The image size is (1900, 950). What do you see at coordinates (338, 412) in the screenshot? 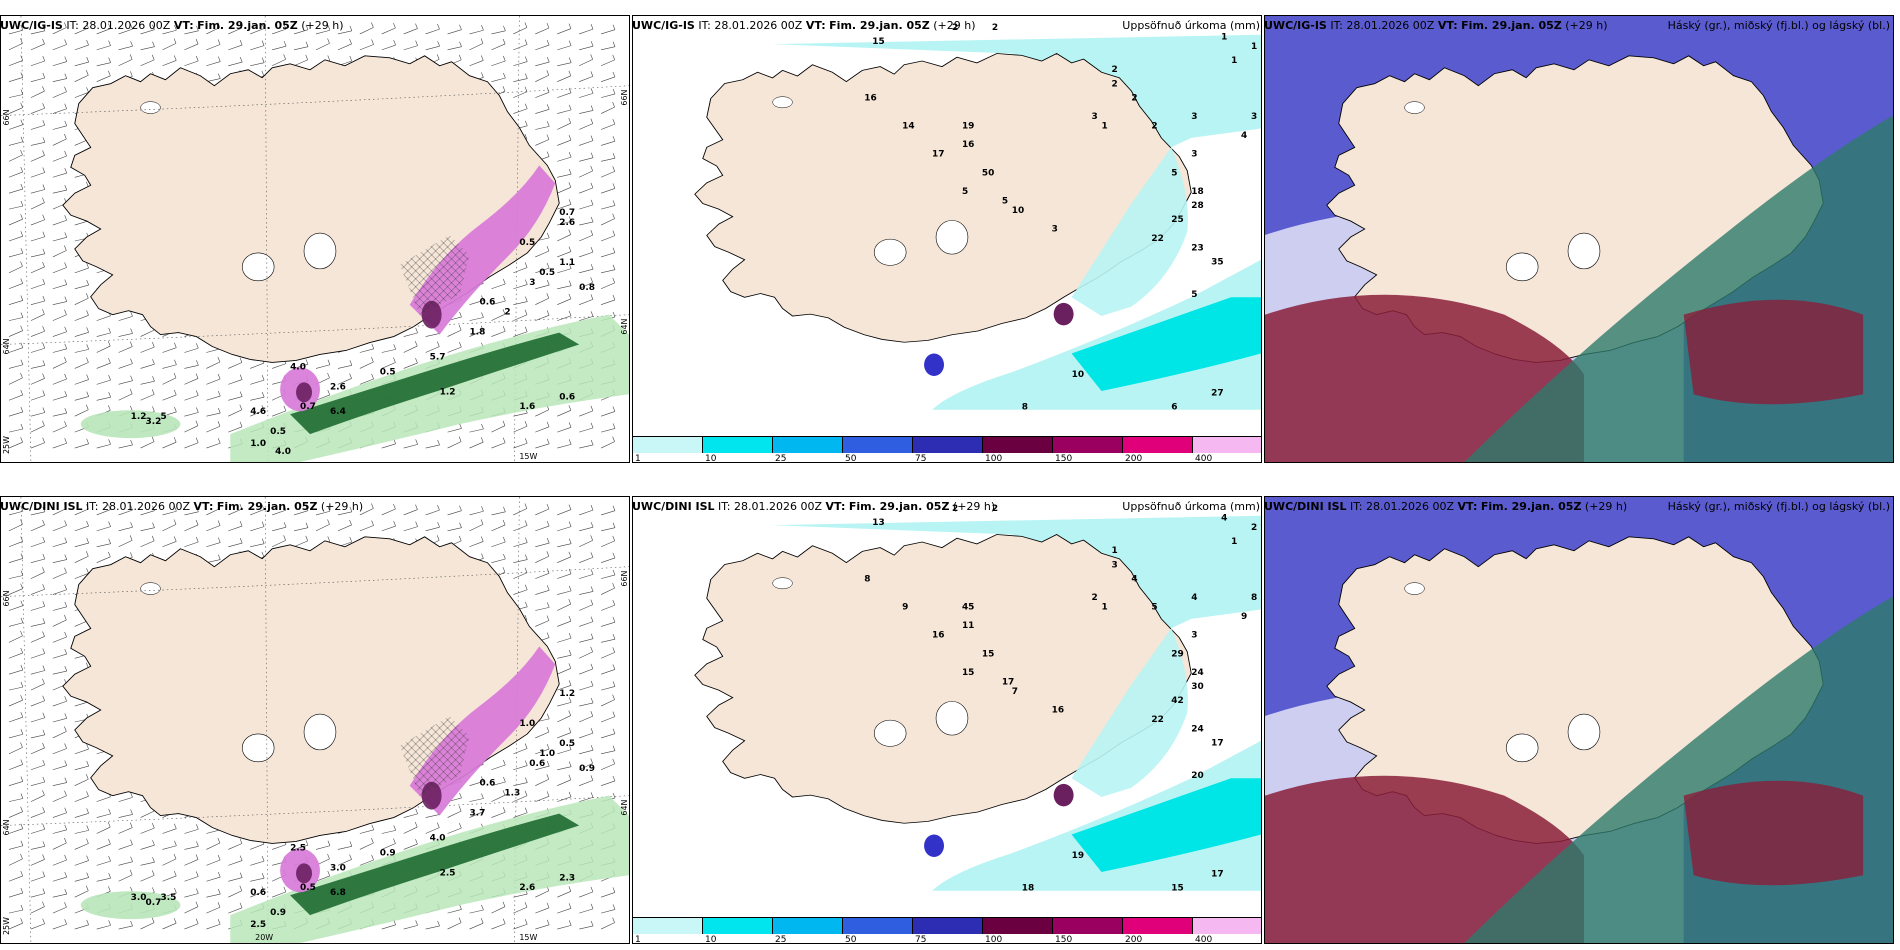
I see `precip-value-label: 6.4` at bounding box center [338, 412].